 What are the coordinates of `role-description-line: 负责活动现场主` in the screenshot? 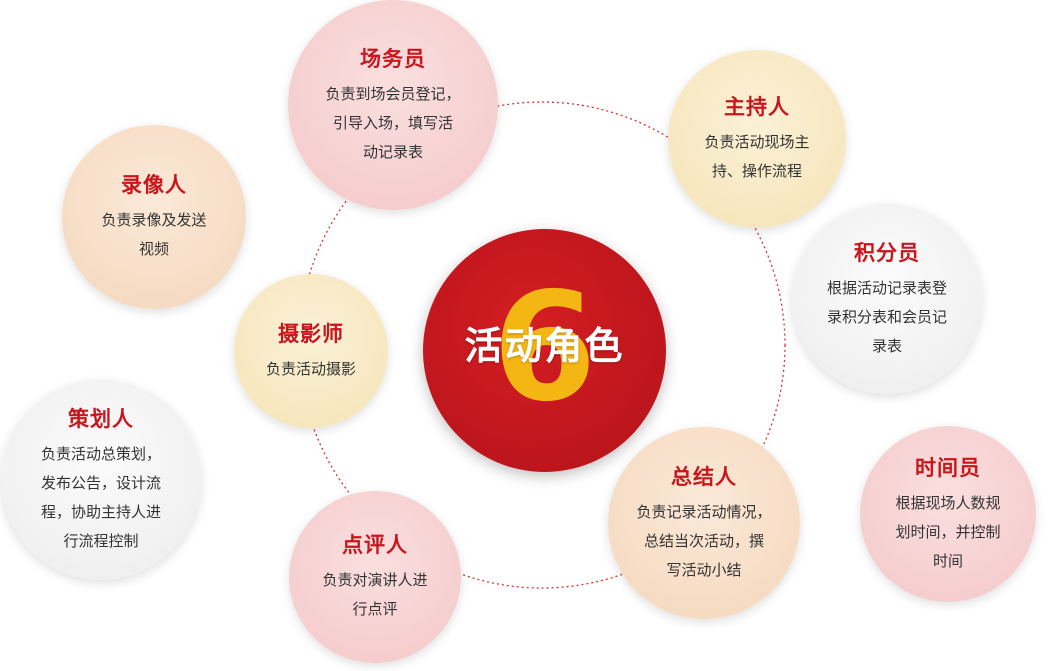 It's located at (757, 142).